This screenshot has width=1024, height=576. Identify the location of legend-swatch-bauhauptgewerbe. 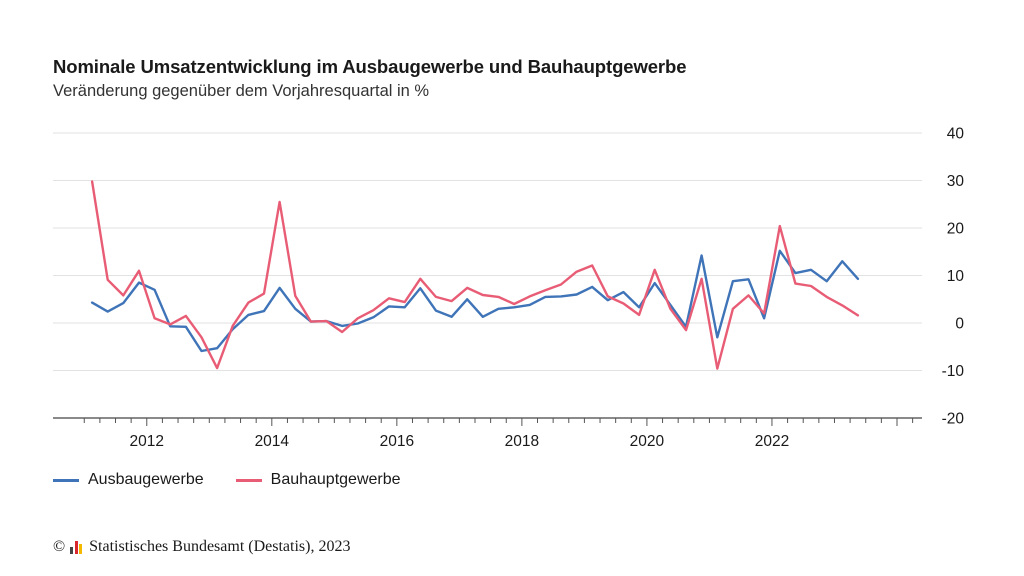
(248, 480).